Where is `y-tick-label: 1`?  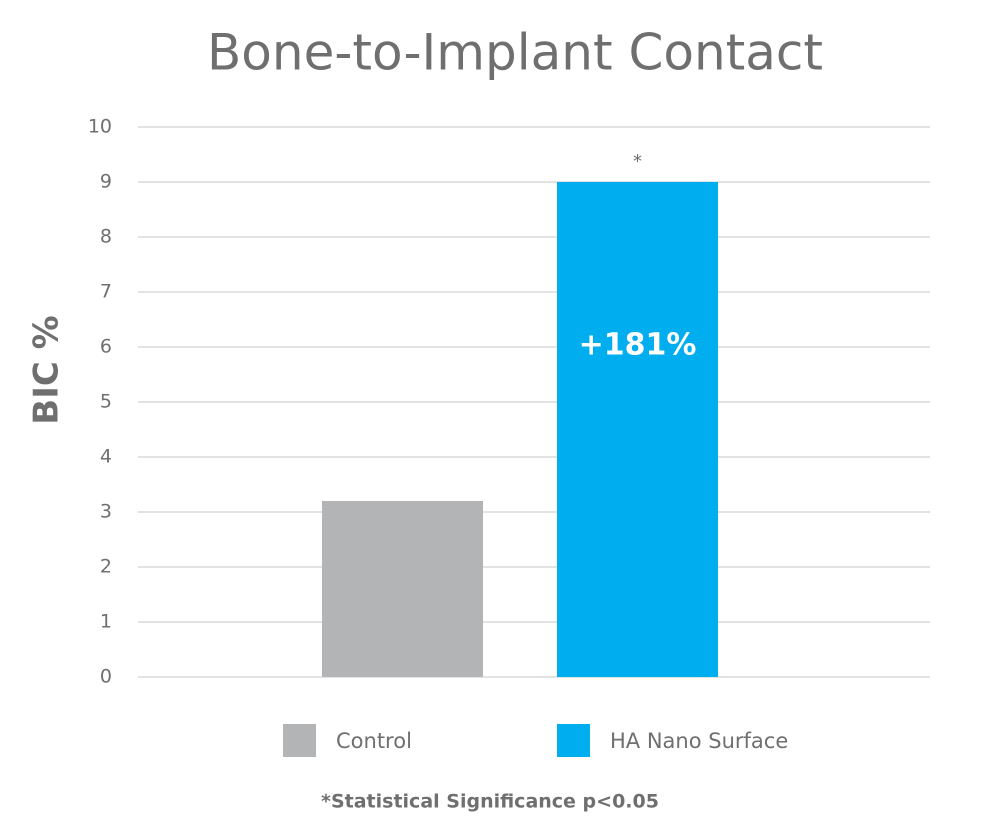 y-tick-label: 1 is located at coordinates (106, 622).